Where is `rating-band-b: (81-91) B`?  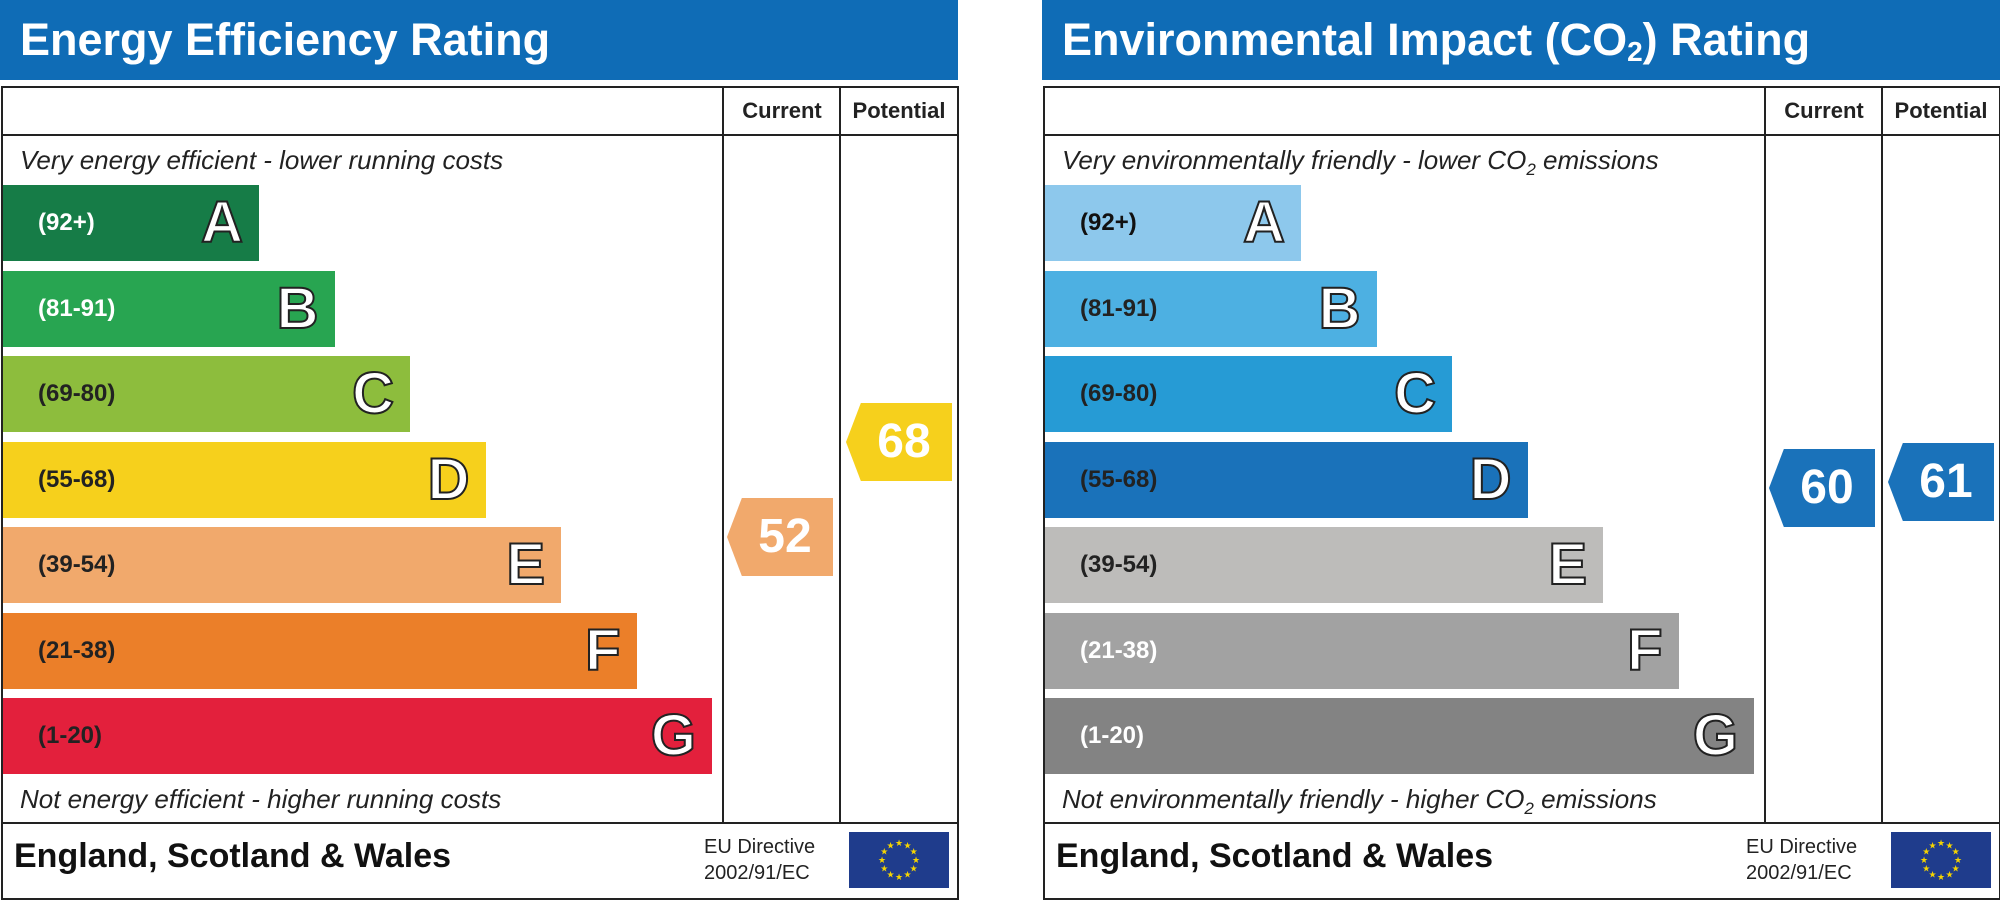 rating-band-b: (81-91) B is located at coordinates (1211, 308).